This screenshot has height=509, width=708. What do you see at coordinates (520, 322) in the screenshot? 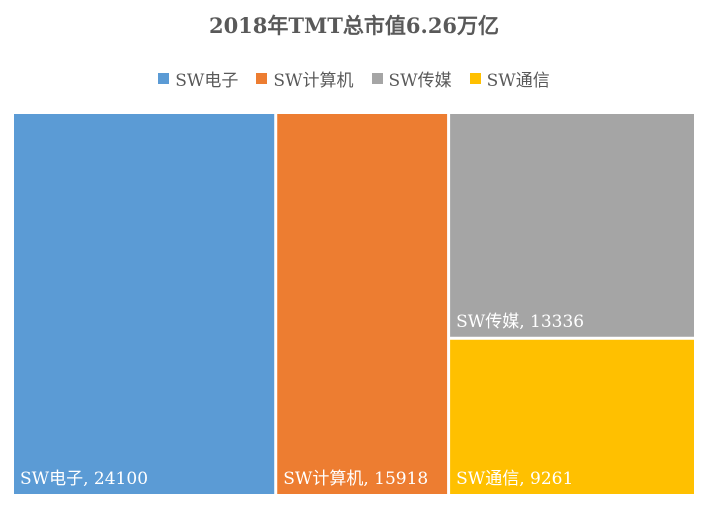
I see `data-label-media: SW传媒, 13336` at bounding box center [520, 322].